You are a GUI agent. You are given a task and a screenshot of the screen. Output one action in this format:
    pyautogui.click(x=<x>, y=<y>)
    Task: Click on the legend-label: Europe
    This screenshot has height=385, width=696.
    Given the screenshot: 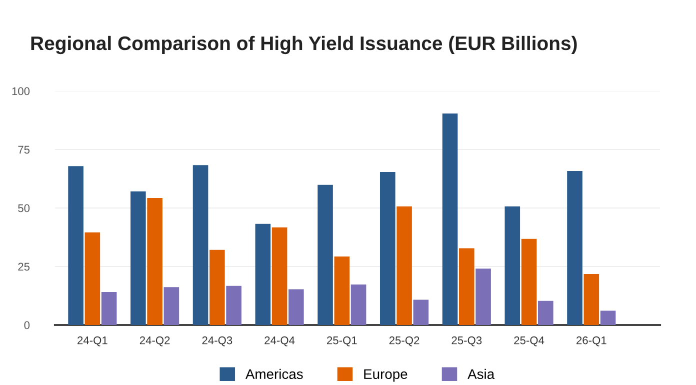 What is the action you would take?
    pyautogui.click(x=386, y=375)
    